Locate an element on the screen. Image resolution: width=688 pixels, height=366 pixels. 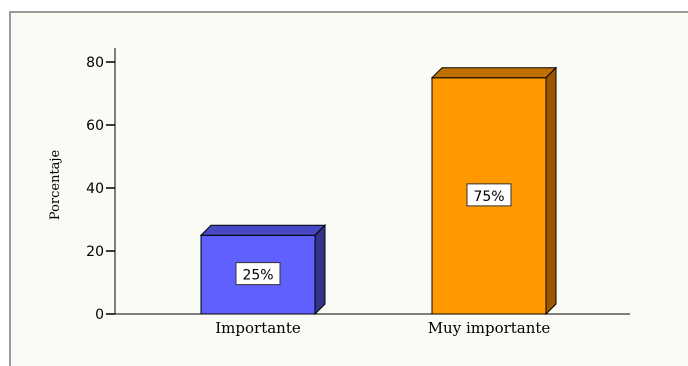
data-label: 75% is located at coordinates (488, 197).